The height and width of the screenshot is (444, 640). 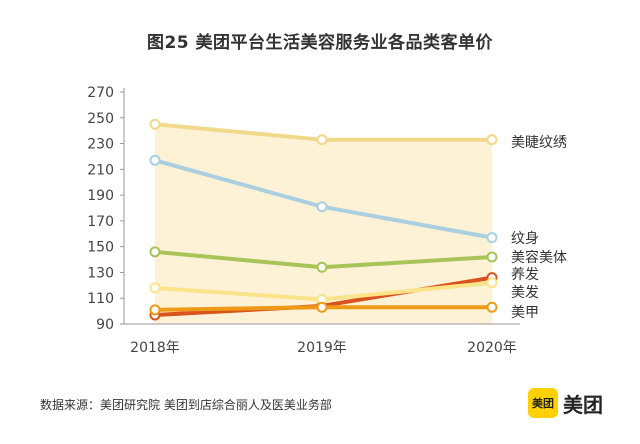 I want to click on series-label: 美容美体, so click(x=539, y=257).